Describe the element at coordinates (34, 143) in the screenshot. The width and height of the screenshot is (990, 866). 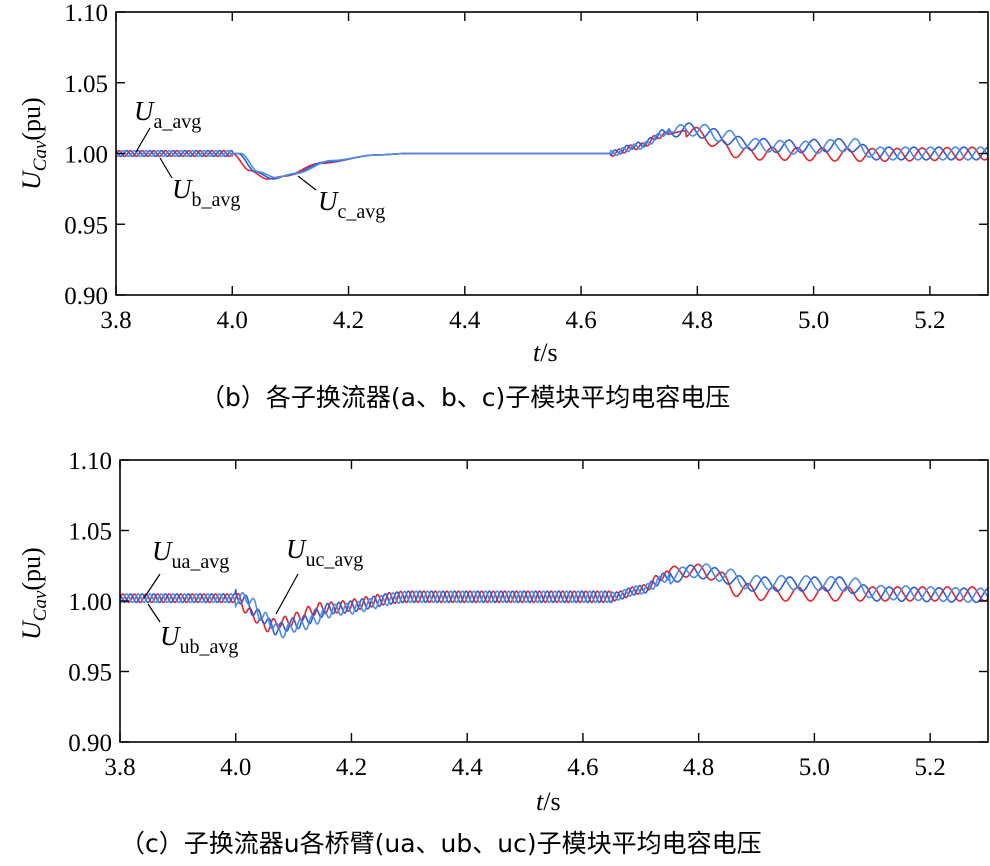
I see `chart-b-ylabel: UCav(pu)` at that location.